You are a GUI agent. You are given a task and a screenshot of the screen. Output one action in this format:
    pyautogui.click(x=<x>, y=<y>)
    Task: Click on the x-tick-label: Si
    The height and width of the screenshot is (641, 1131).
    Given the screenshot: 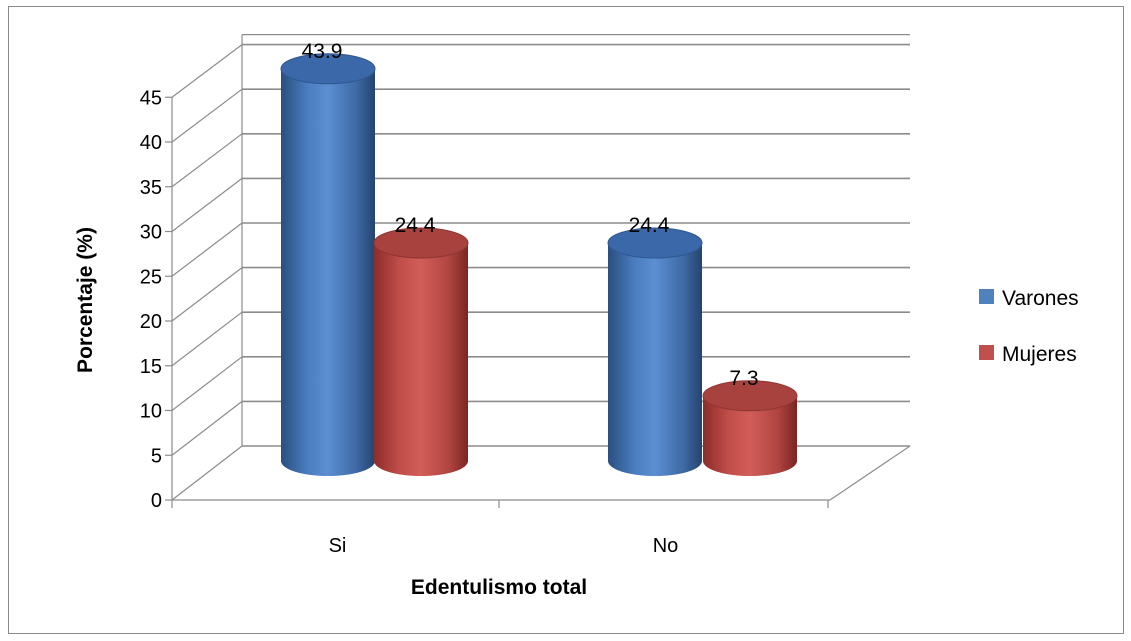 What is the action you would take?
    pyautogui.click(x=338, y=546)
    